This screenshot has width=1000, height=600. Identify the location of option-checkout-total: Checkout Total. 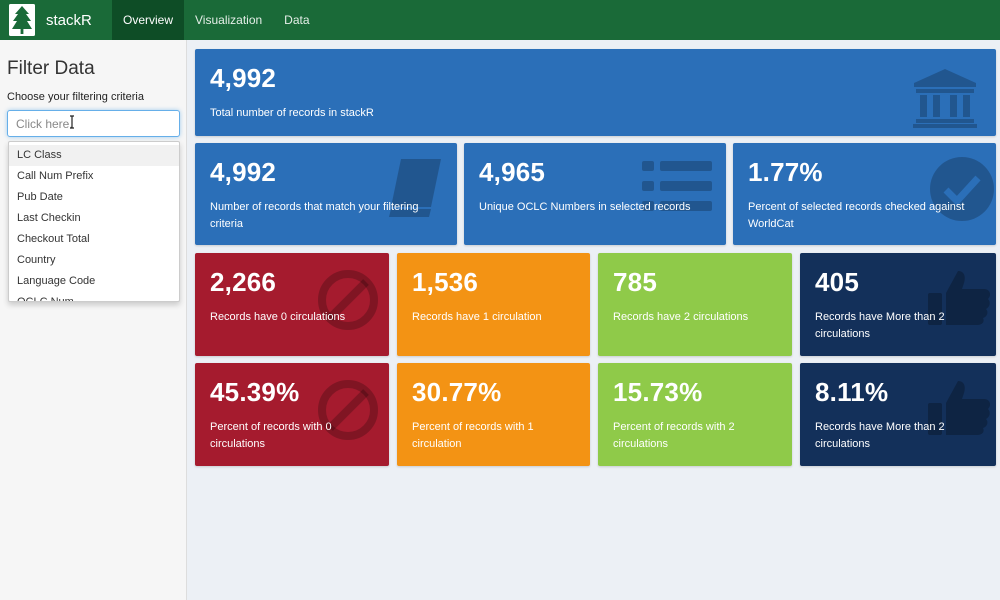
(53, 239).